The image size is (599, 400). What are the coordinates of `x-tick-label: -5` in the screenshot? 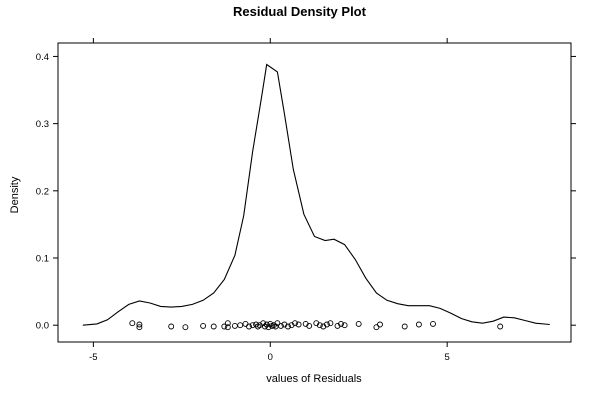 It's located at (93, 357).